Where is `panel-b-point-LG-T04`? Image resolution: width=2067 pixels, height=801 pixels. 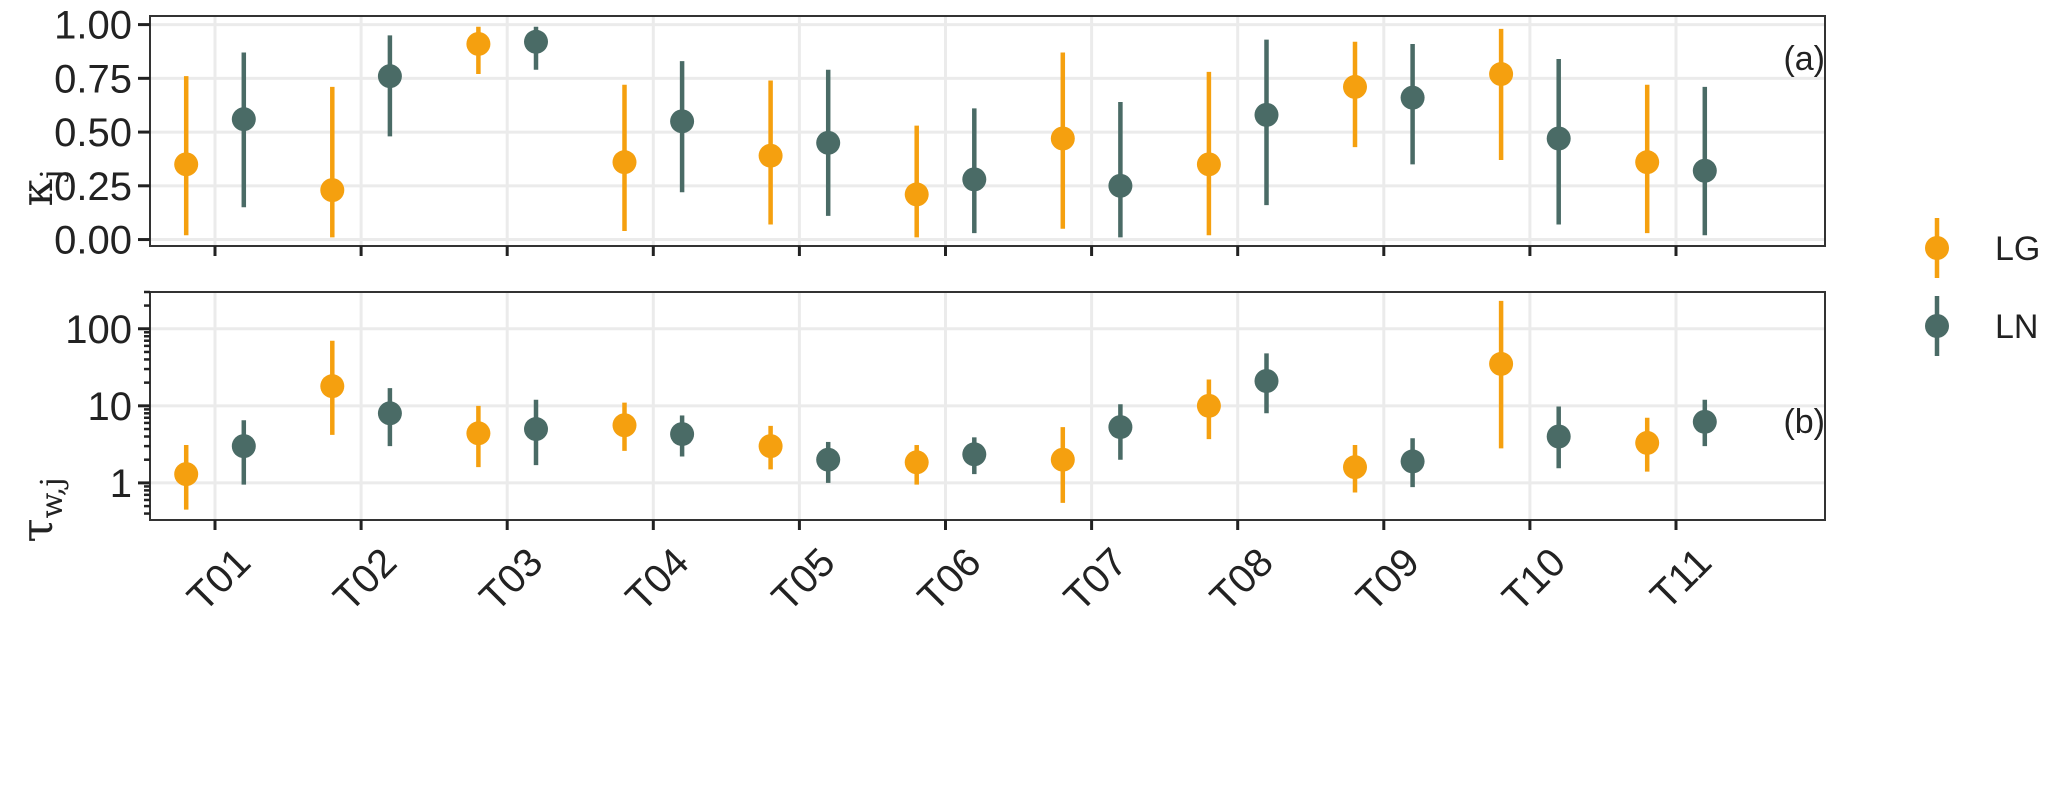
panel-b-point-LG-T04 is located at coordinates (624, 425).